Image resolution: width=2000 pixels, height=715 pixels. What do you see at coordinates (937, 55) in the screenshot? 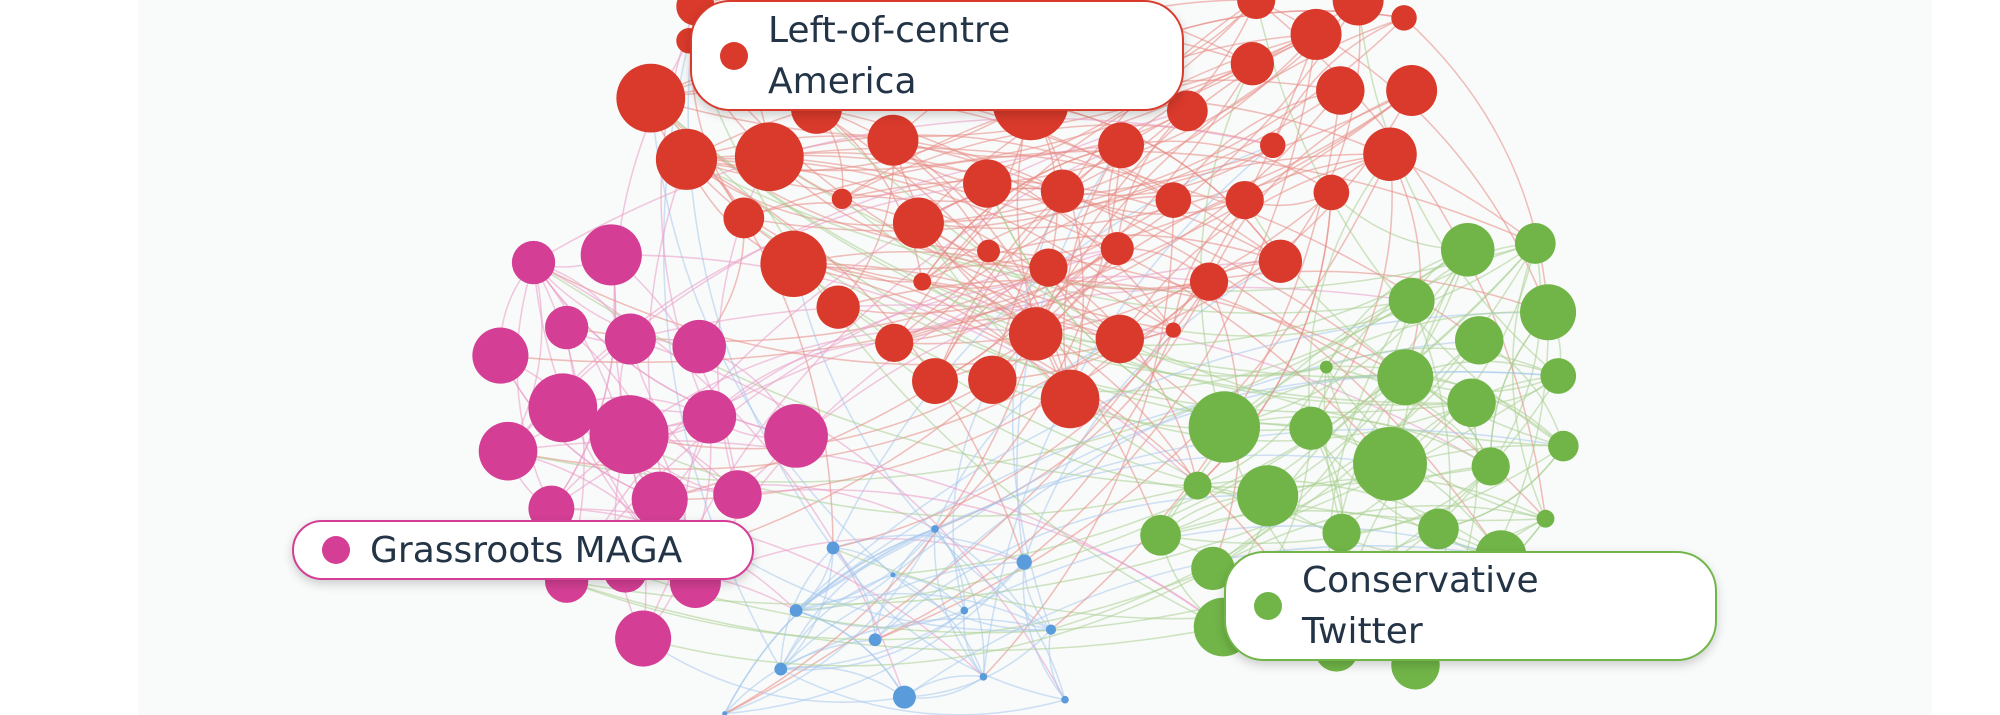
I see `cluster-label: Left-of-centre America` at bounding box center [937, 55].